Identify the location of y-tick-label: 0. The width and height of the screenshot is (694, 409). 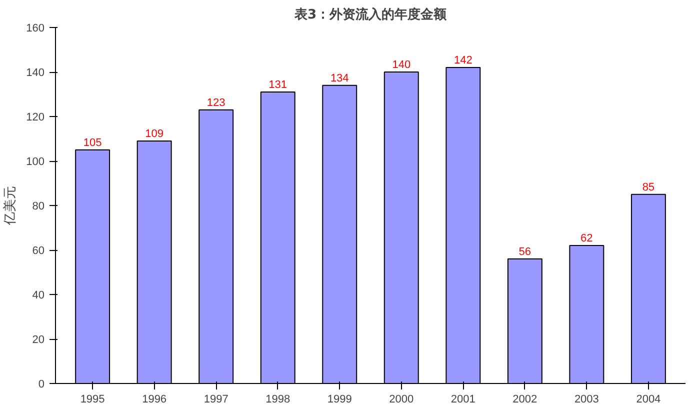
(41, 384).